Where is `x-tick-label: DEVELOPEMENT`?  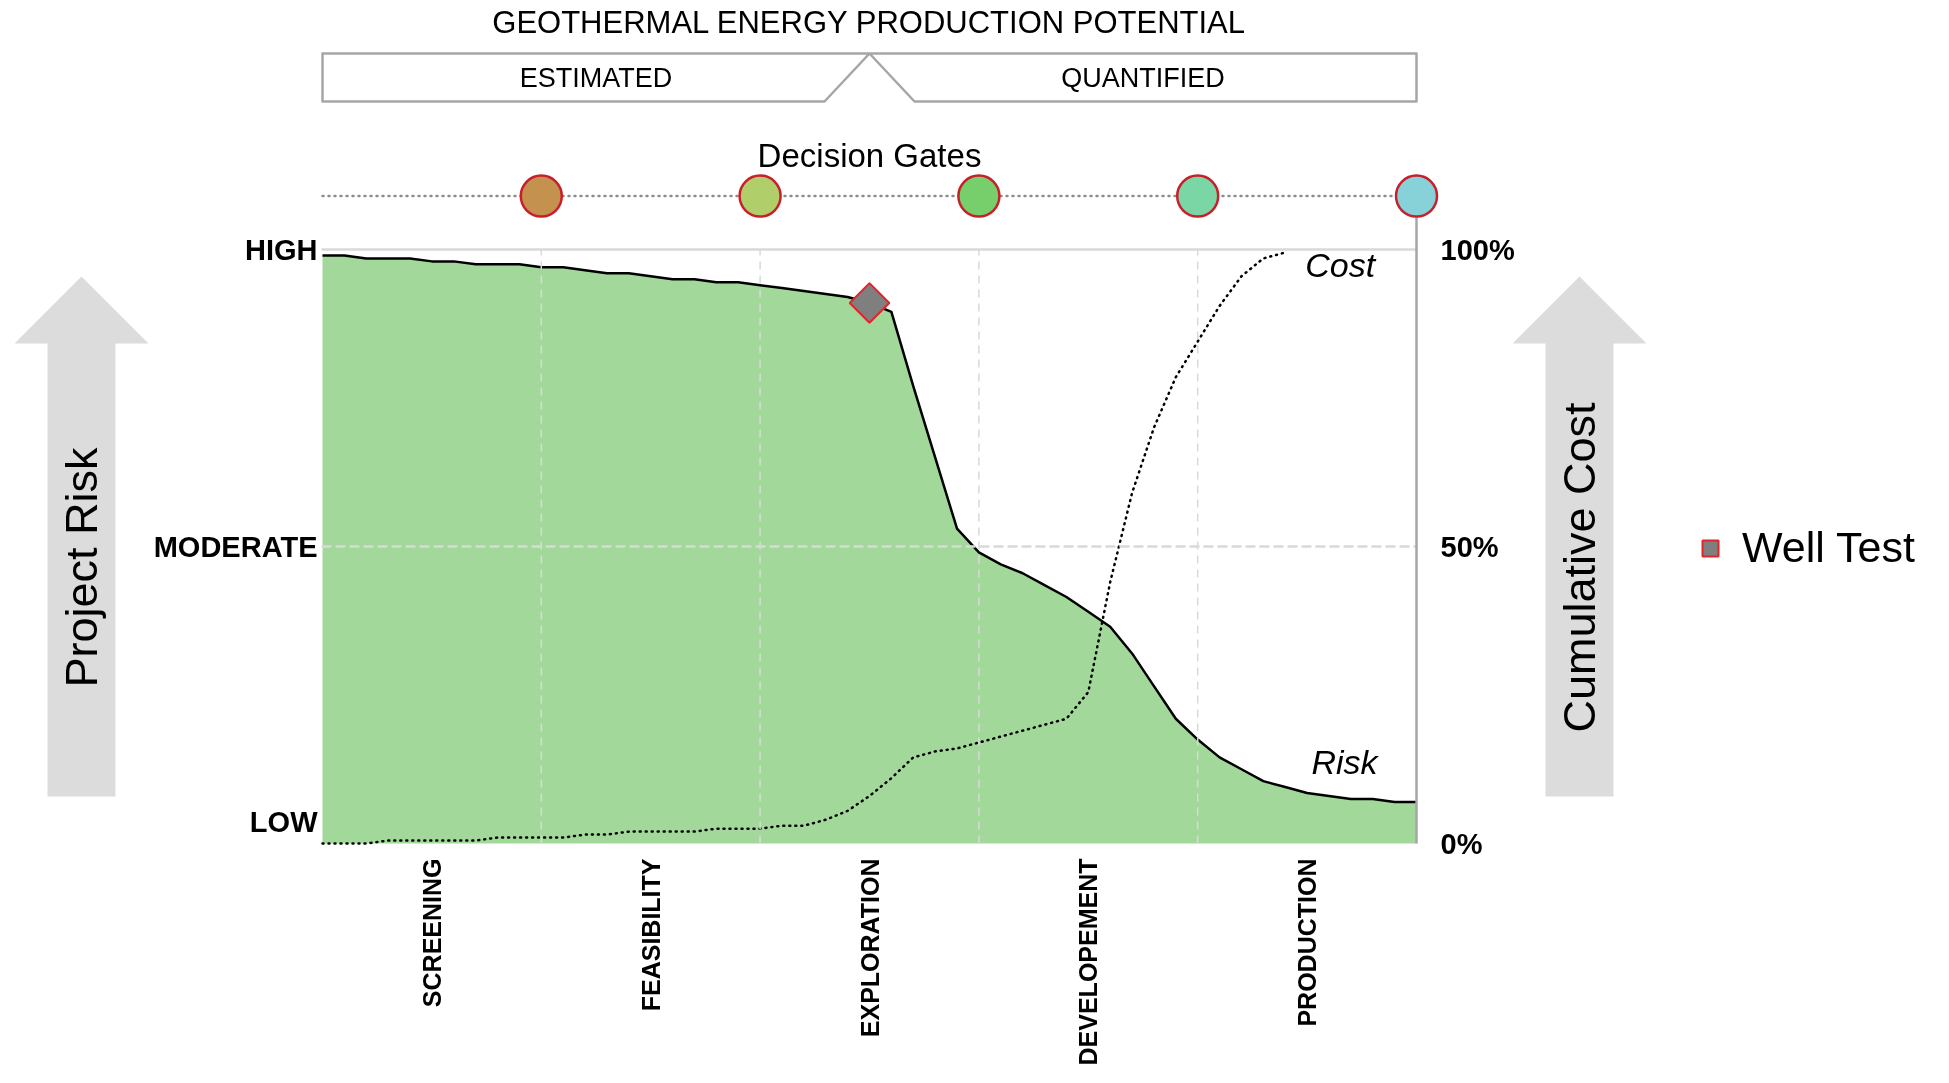 x-tick-label: DEVELOPEMENT is located at coordinates (1088, 962).